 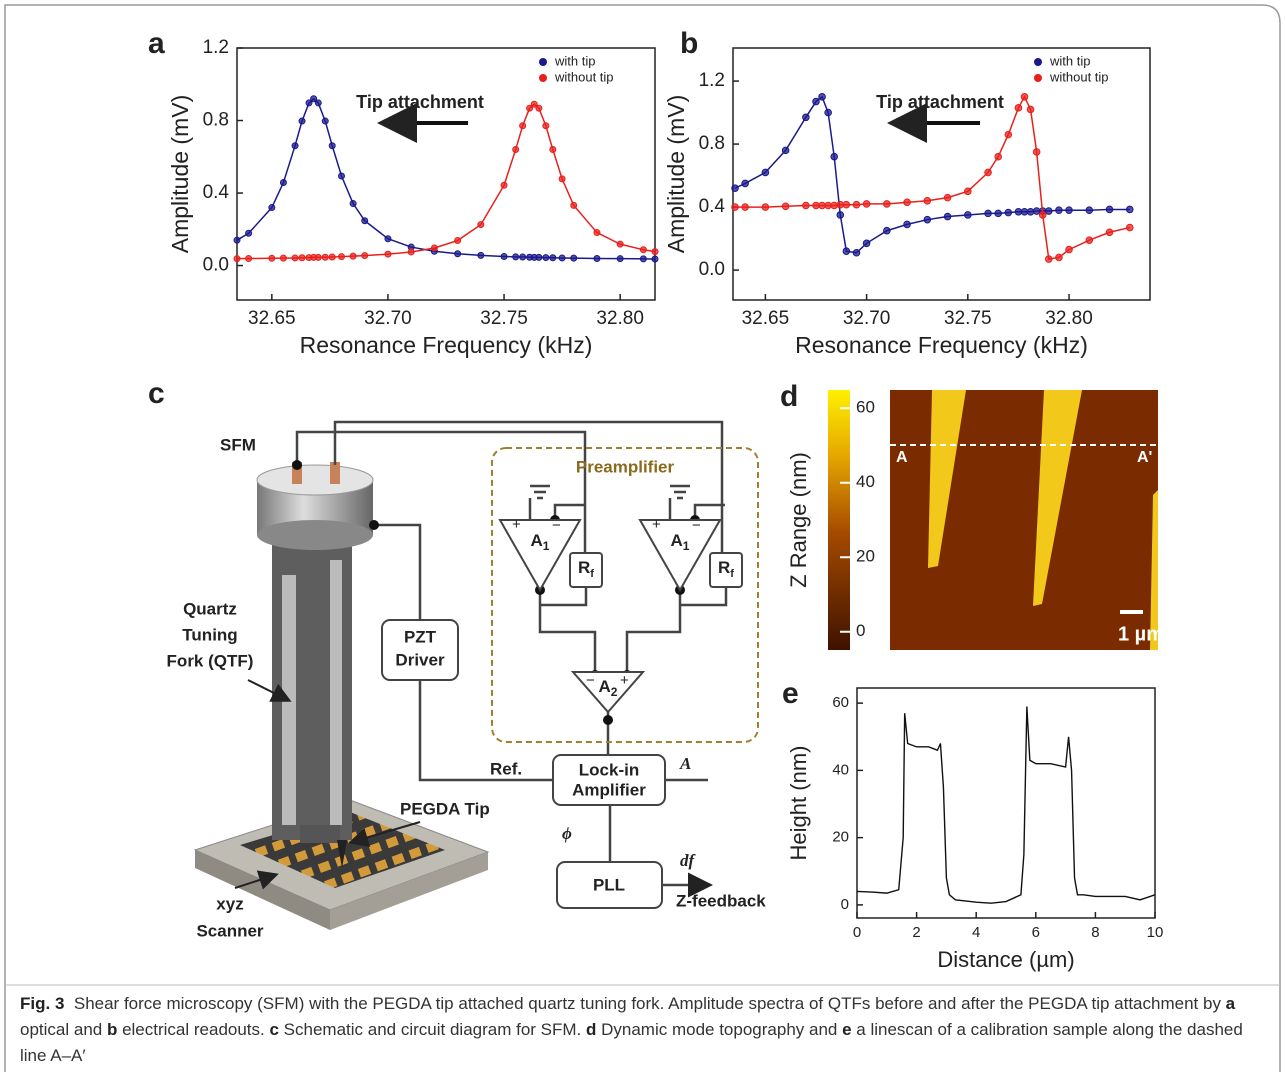 I want to click on caption-text: optical and, so click(x=630, y=1016).